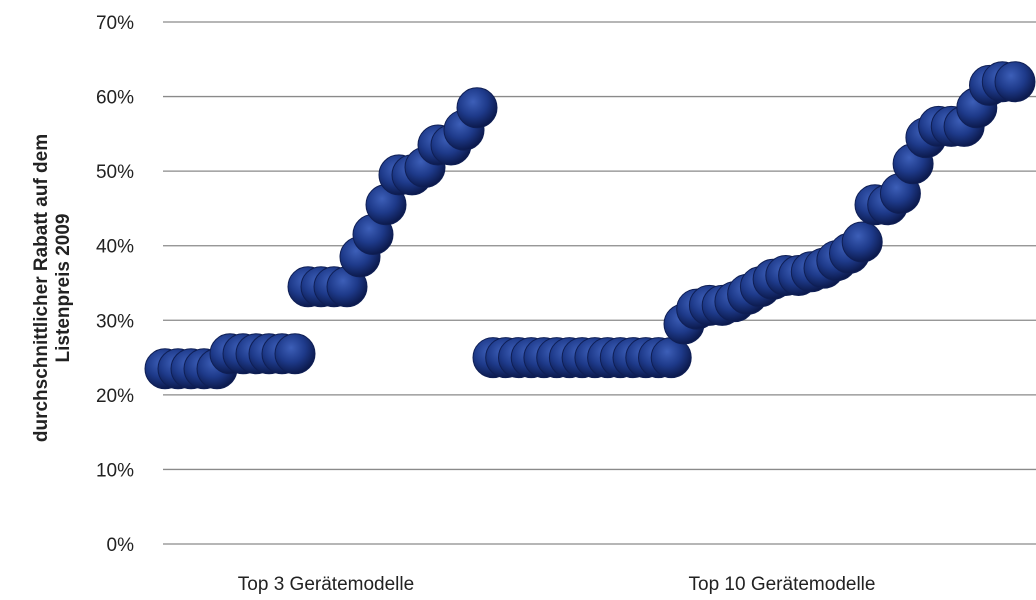  What do you see at coordinates (557, 584) in the screenshot?
I see `category-labels: Top 3 Gerätemodelle Top 10 Gerätemodelle` at bounding box center [557, 584].